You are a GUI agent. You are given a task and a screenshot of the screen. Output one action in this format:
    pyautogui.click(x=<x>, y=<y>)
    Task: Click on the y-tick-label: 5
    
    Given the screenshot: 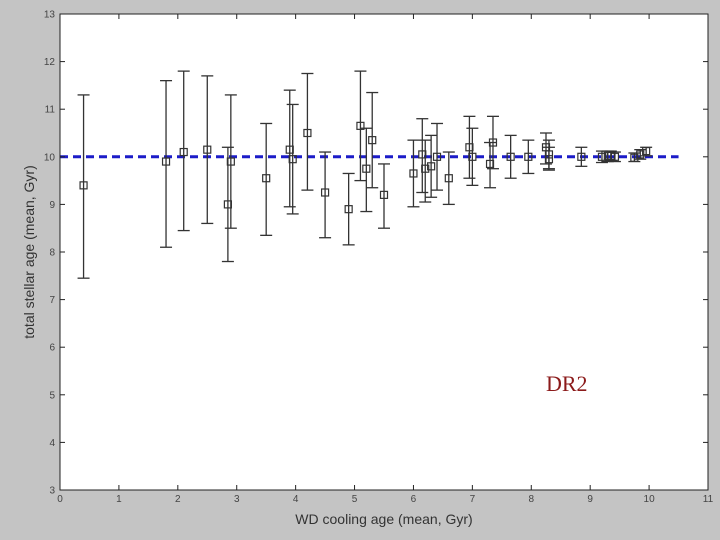 What is the action you would take?
    pyautogui.click(x=52, y=395)
    